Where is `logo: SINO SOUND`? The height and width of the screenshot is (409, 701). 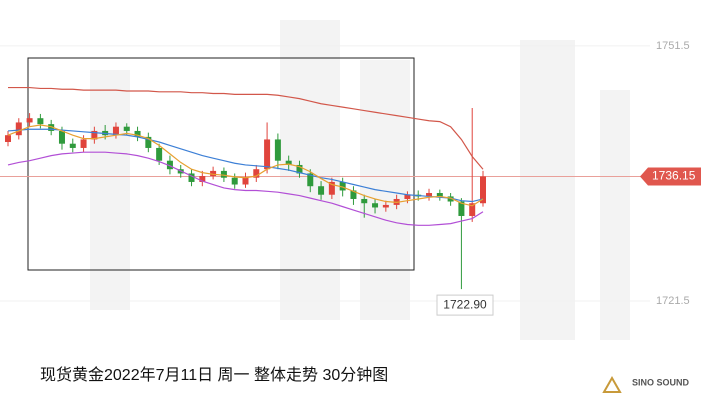
logo: SINO SOUND is located at coordinates (646, 384).